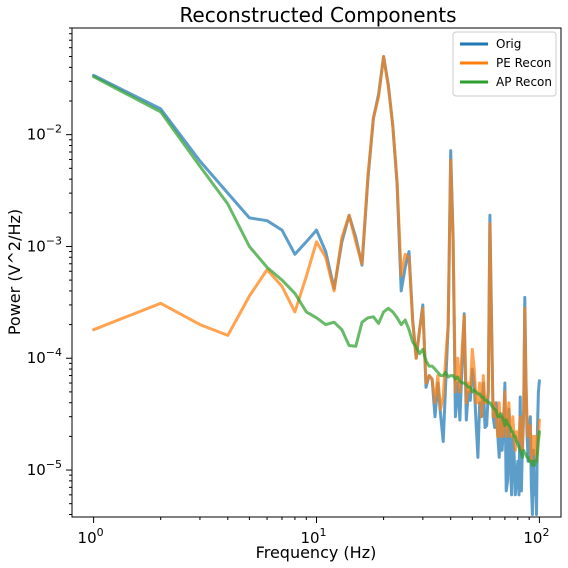  I want to click on legend-label-ap-recon: AP Recon, so click(524, 82).